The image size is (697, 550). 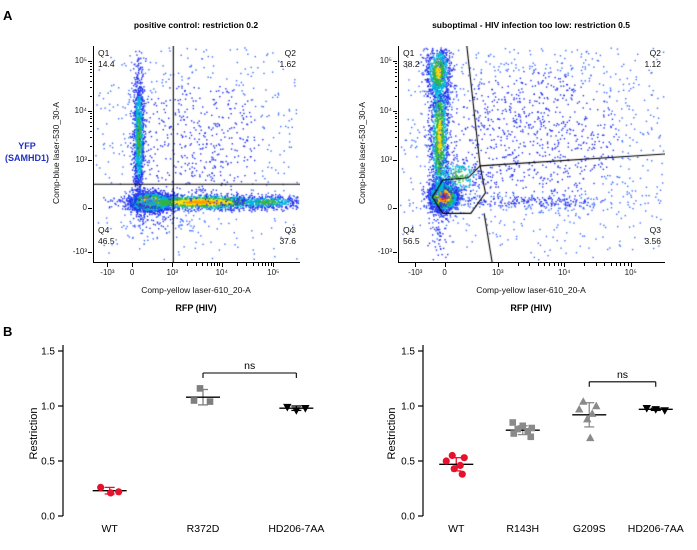 What do you see at coordinates (411, 64) in the screenshot?
I see `quadrant-value: 38.2` at bounding box center [411, 64].